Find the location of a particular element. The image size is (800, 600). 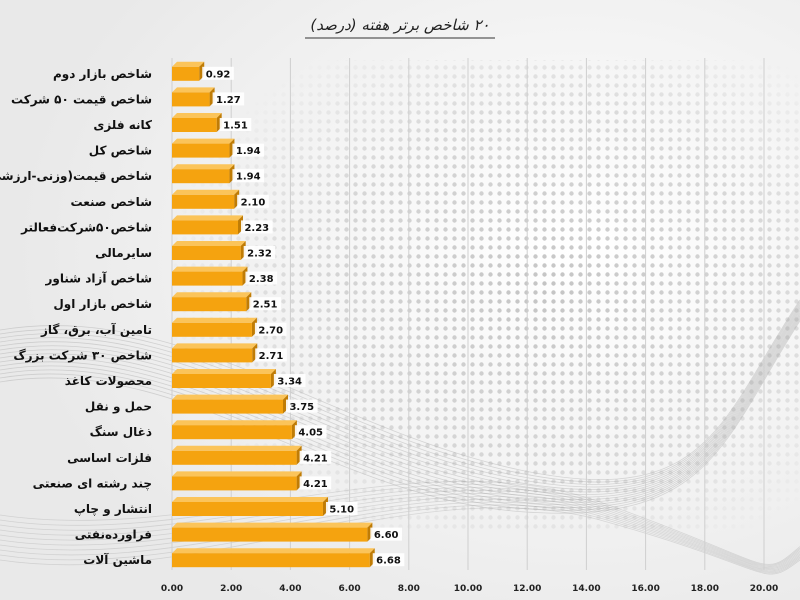

value-label: 2.10 is located at coordinates (253, 201).